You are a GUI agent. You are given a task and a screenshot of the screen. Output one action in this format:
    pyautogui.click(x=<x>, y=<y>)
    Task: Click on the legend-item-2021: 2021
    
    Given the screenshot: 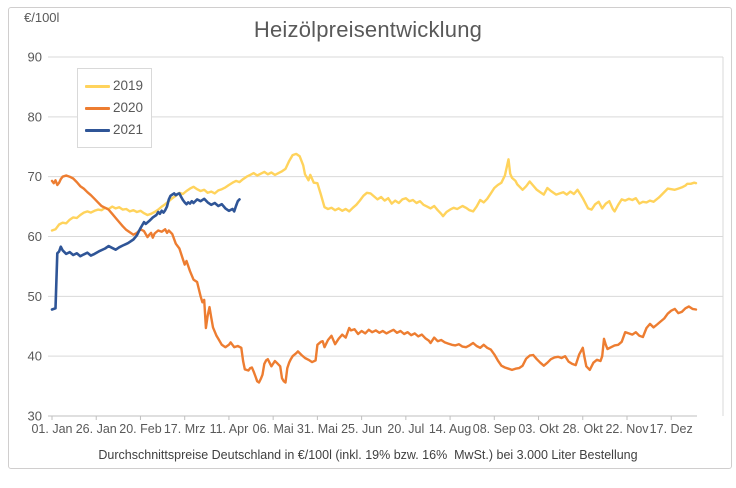 What is the action you would take?
    pyautogui.click(x=118, y=130)
    